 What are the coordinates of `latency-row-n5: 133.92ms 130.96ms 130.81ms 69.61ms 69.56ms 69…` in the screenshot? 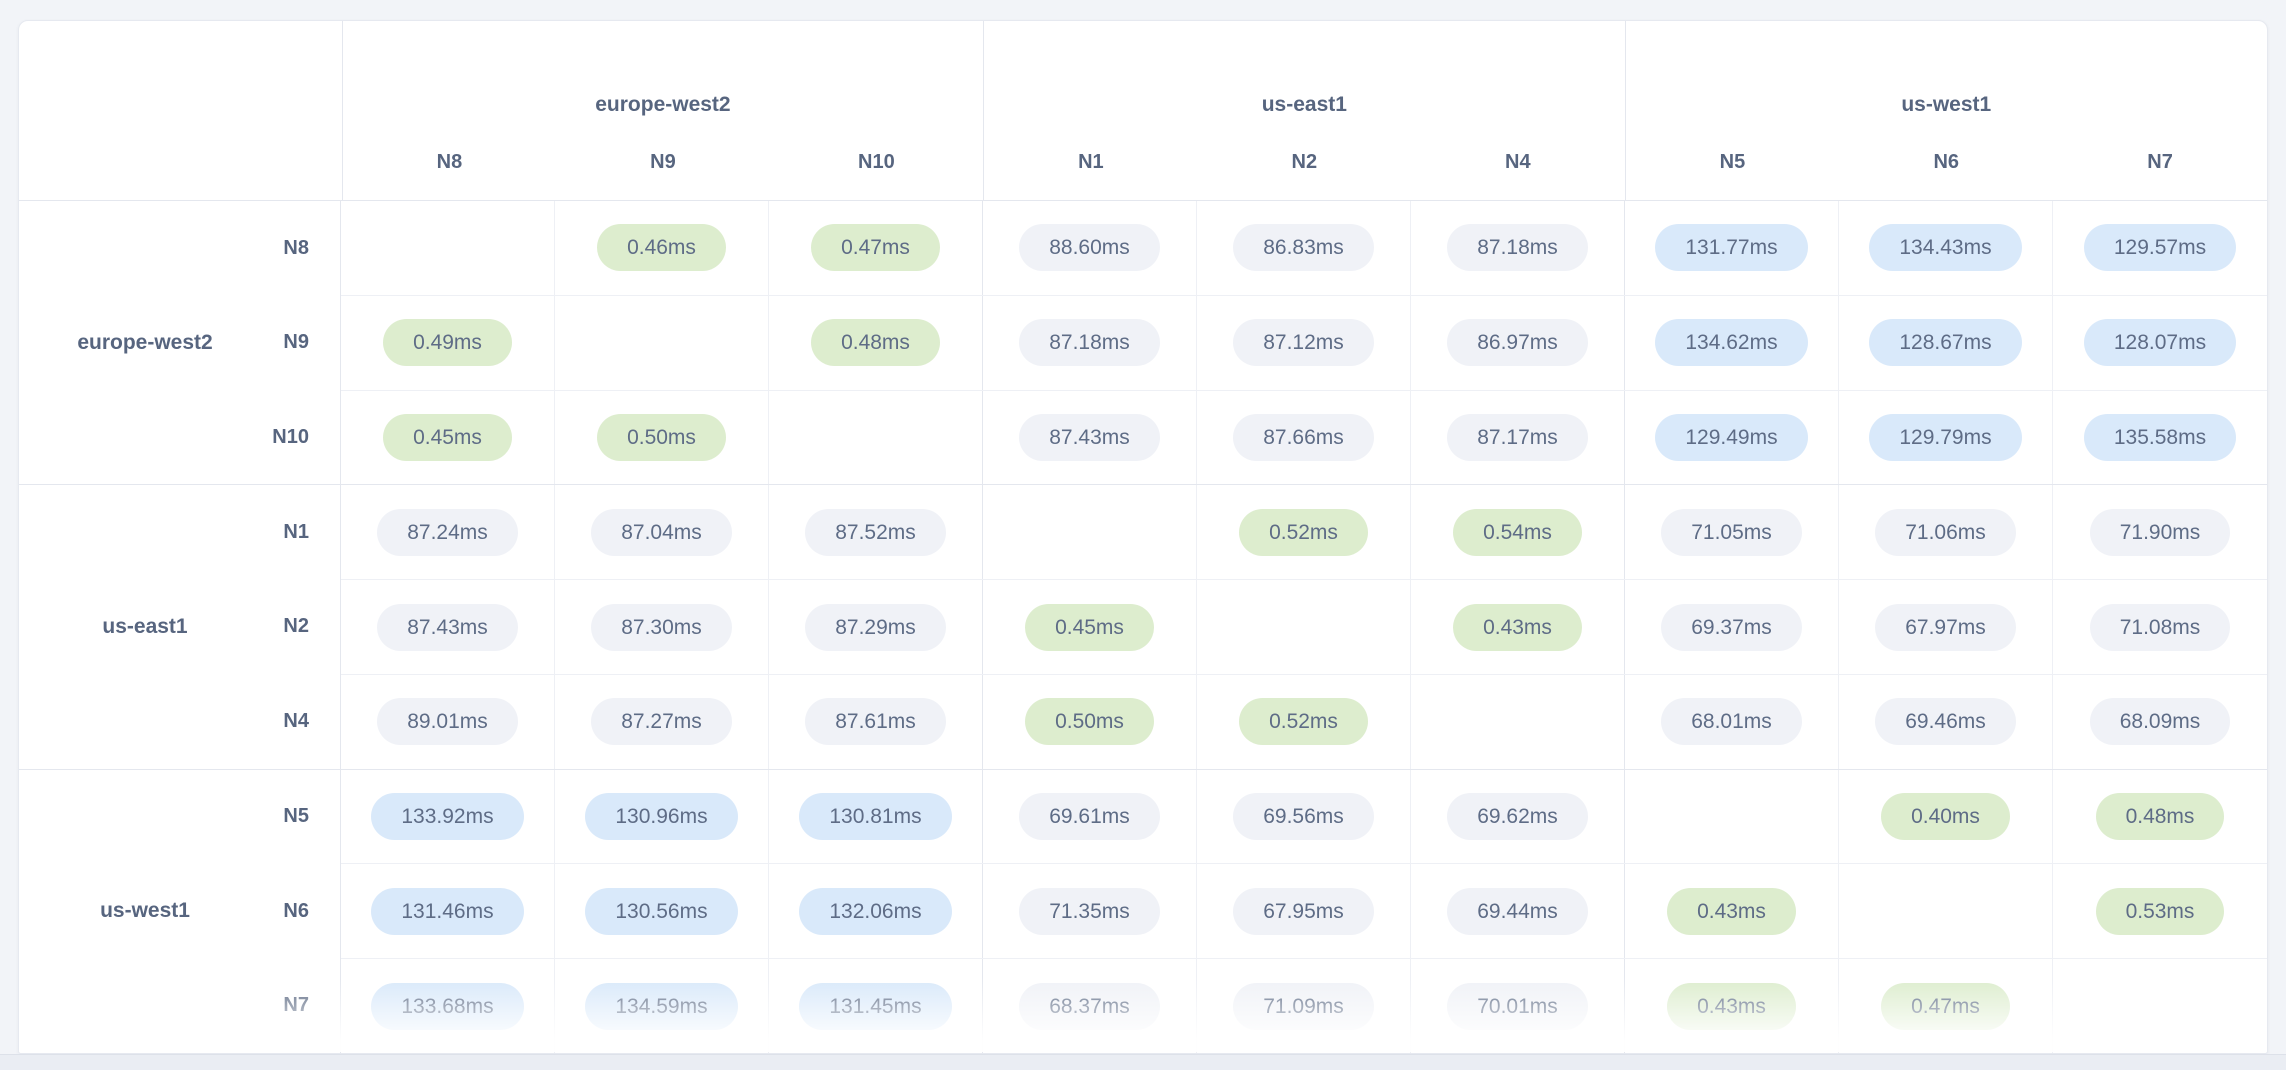 It's located at (1304, 817).